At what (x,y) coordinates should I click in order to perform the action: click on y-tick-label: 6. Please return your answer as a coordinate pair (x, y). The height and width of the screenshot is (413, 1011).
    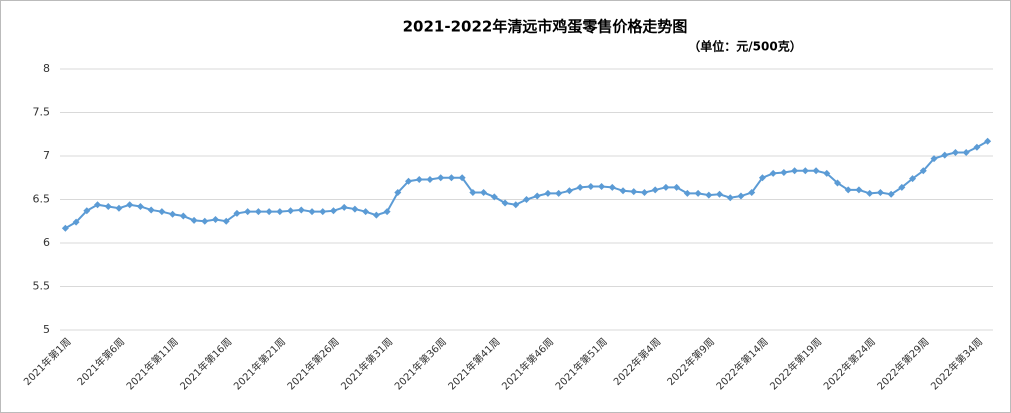
    Looking at the image, I should click on (46, 242).